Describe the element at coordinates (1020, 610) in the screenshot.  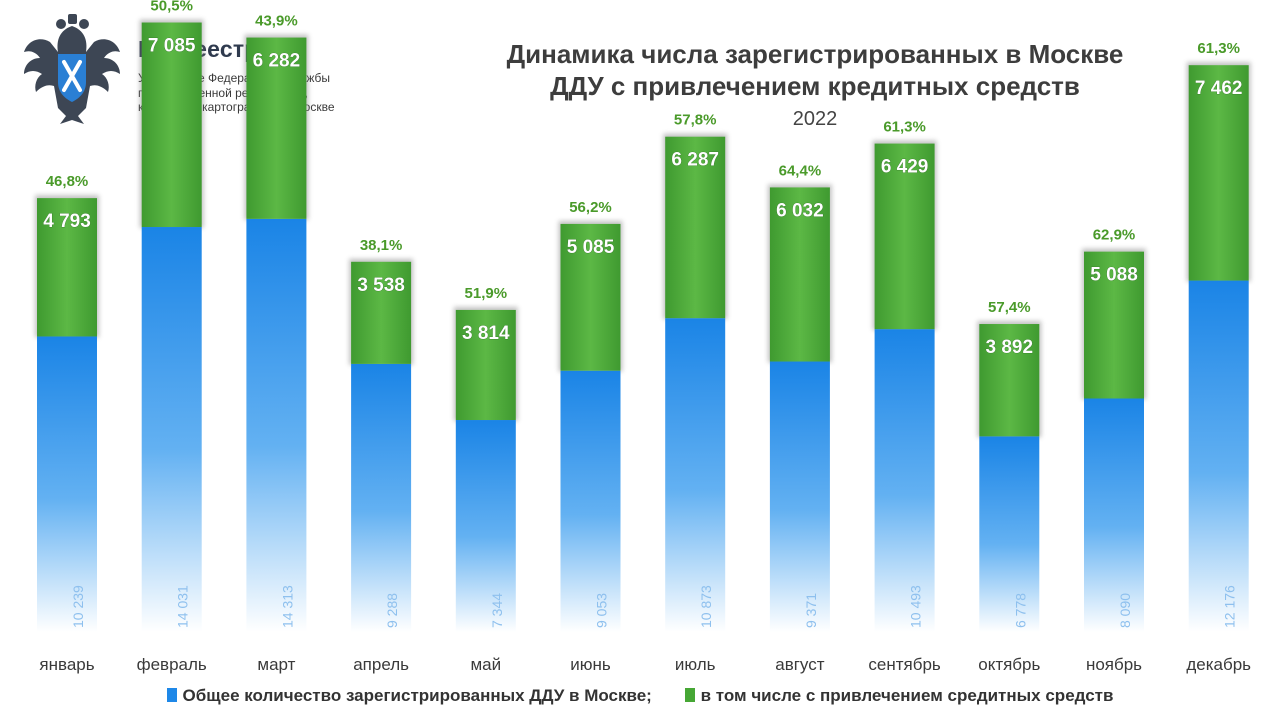
I see `total-value-label: 6 778` at that location.